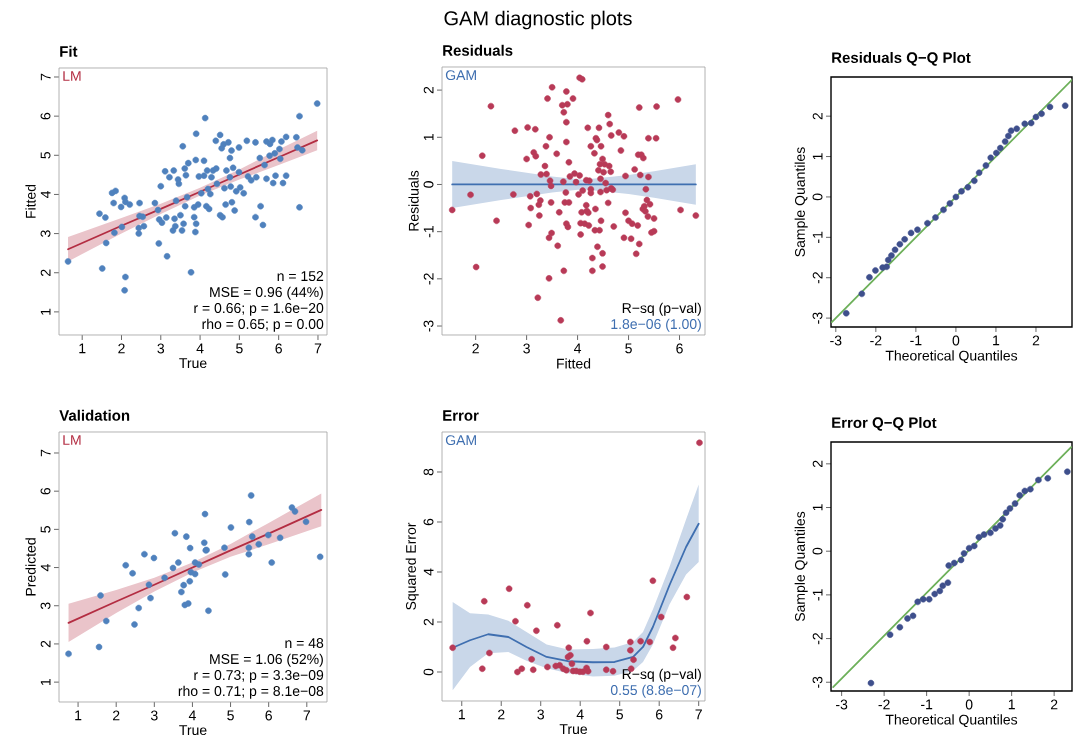  I want to click on annotation: r = 0.66; p = 1.6e−20, so click(259, 309).